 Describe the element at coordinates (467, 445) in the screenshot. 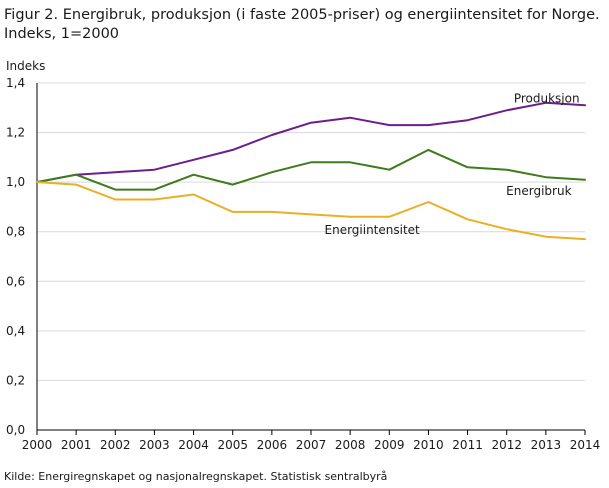

I see `x-tick-label: 2011` at that location.